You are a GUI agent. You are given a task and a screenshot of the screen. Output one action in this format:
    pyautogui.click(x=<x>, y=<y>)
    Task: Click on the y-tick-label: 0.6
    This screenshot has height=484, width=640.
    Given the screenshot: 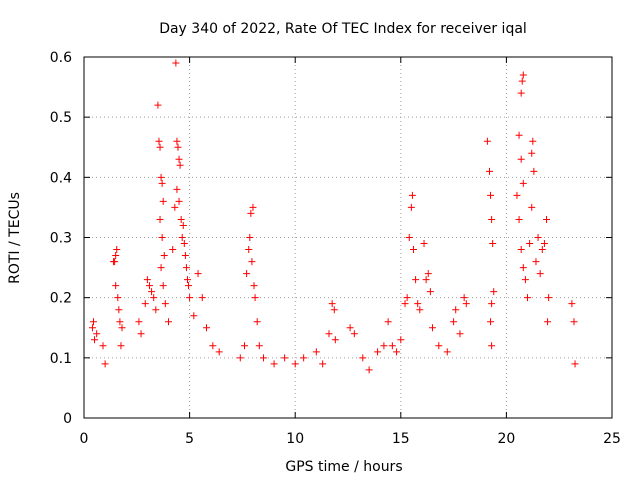 What is the action you would take?
    pyautogui.click(x=61, y=58)
    